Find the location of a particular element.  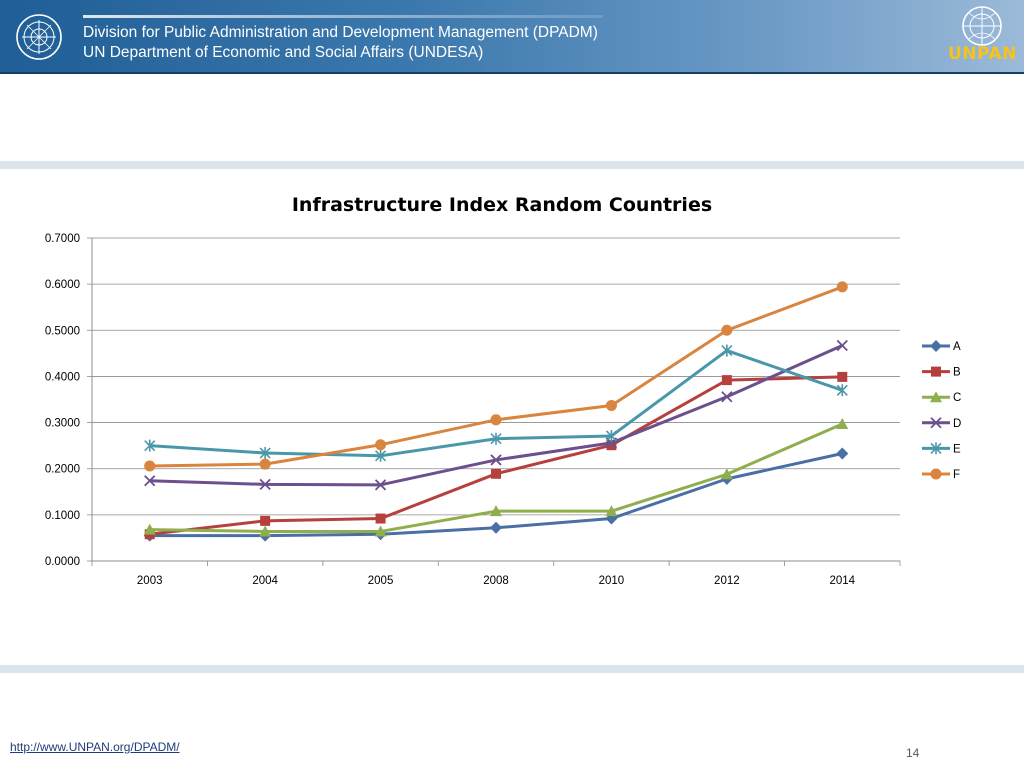

unpan-logo-text: UNPAN is located at coordinates (982, 54).